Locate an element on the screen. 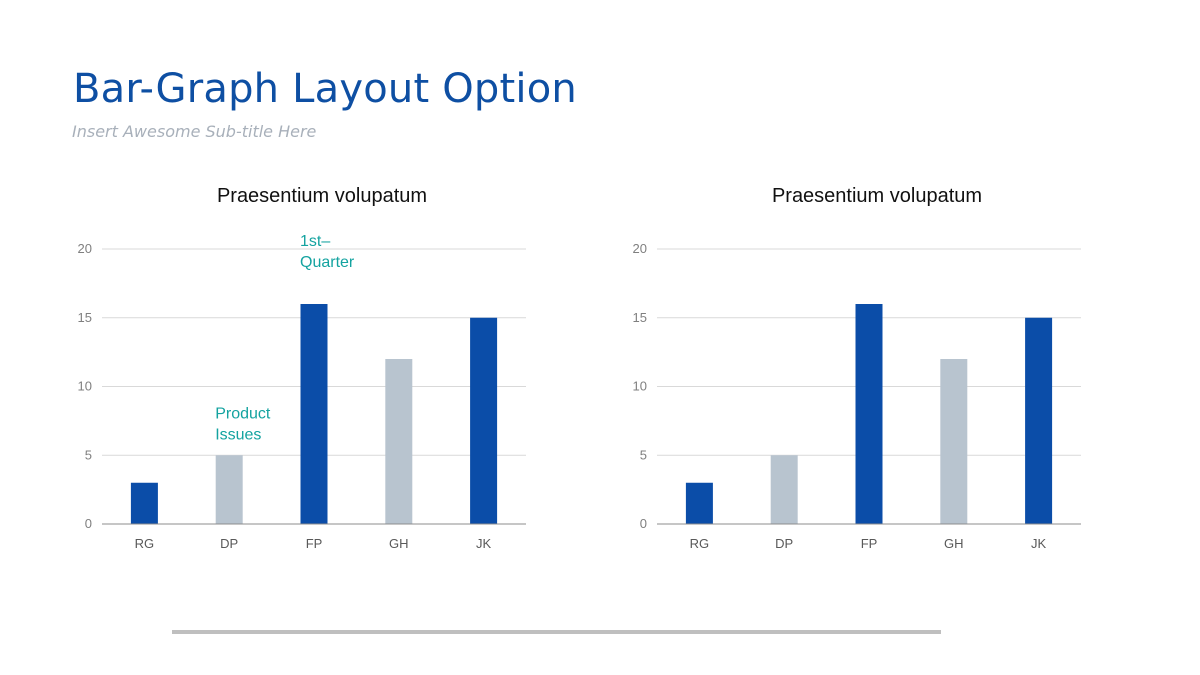  annotation-fp: 1st– Quarter is located at coordinates (327, 252).